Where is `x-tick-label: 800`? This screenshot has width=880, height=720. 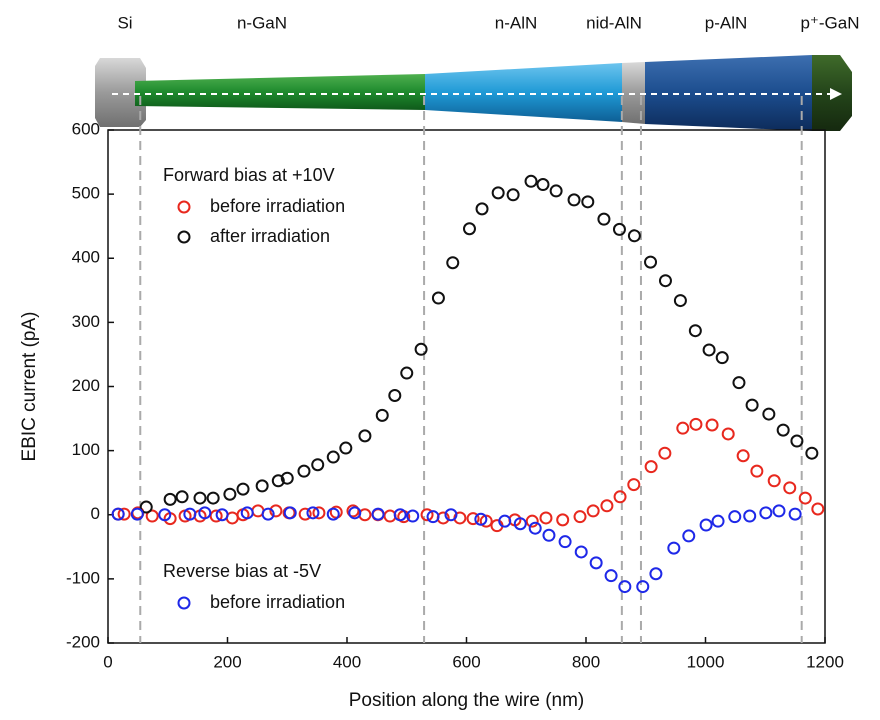
x-tick-label: 800 is located at coordinates (586, 661).